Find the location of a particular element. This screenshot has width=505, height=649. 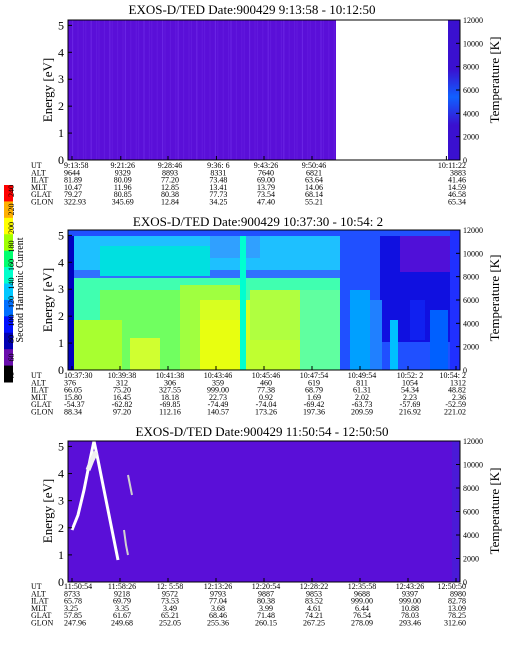

table-cell: 10:39:38 is located at coordinates (122, 375).